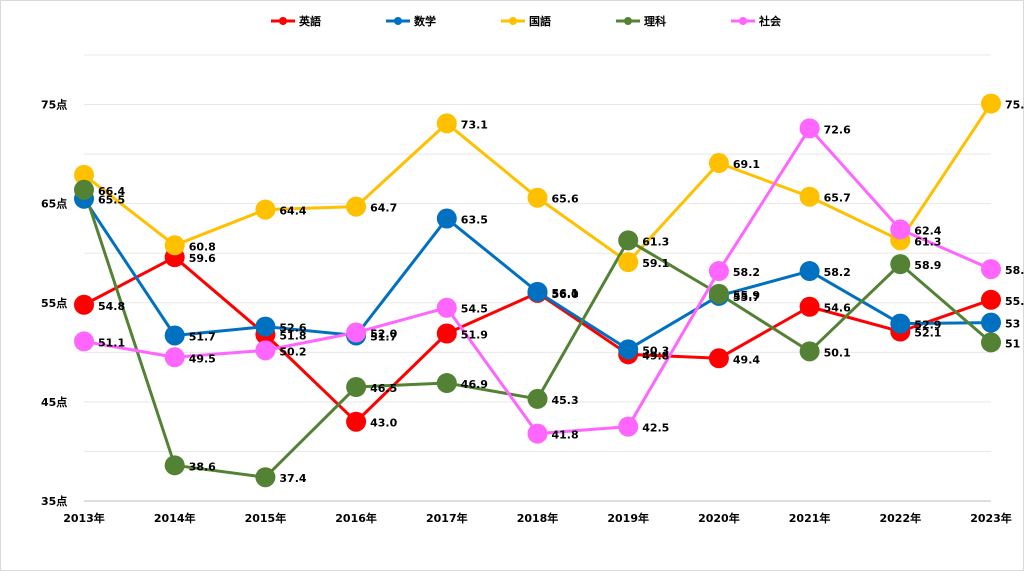 This screenshot has height=576, width=1024. Describe the element at coordinates (111, 200) in the screenshot. I see `data-label: 65.5` at that location.